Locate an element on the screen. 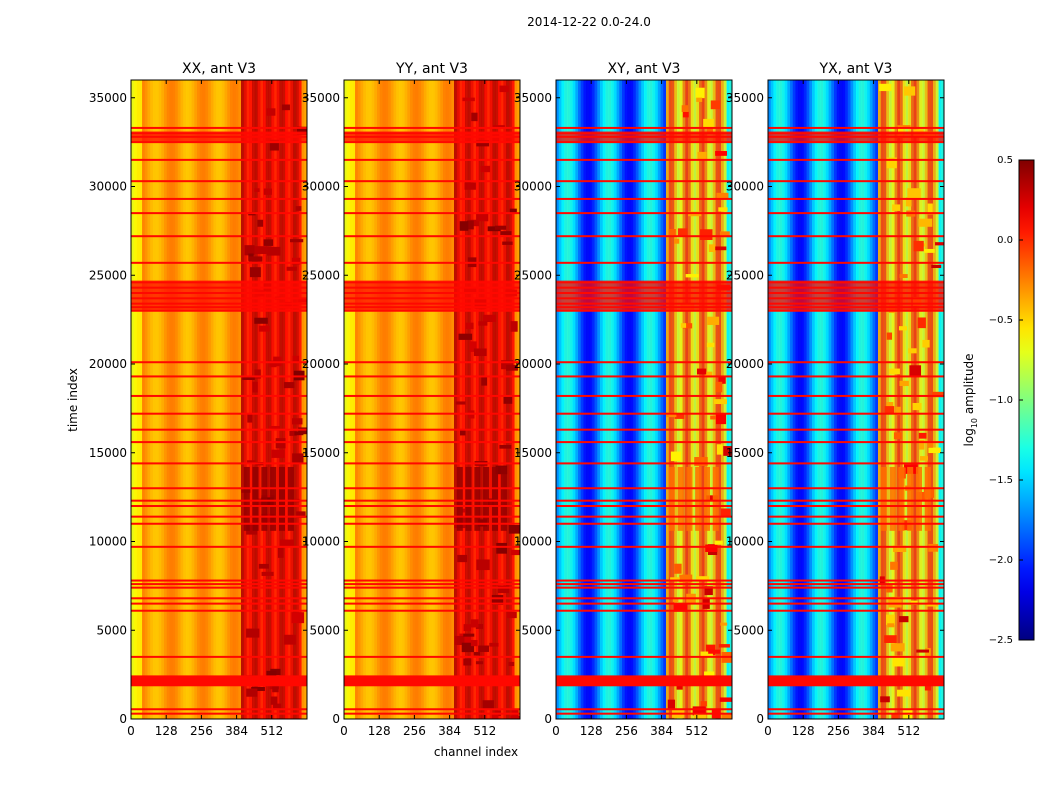 This screenshot has width=1050, height=800. y-tick-label: 0 is located at coordinates (760, 719).